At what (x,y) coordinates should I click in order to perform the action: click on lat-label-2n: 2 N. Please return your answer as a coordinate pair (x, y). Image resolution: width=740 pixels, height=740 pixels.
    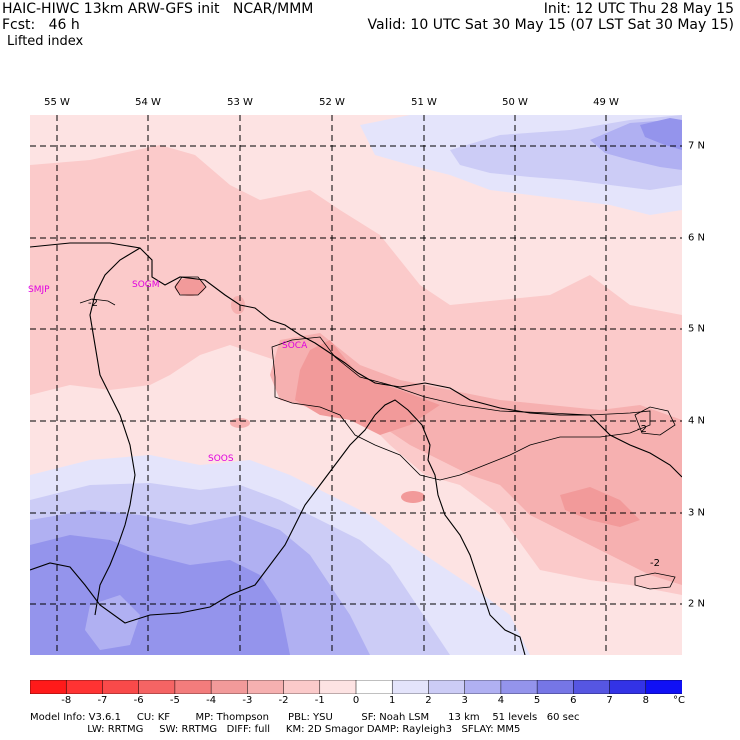
    Looking at the image, I should click on (697, 604).